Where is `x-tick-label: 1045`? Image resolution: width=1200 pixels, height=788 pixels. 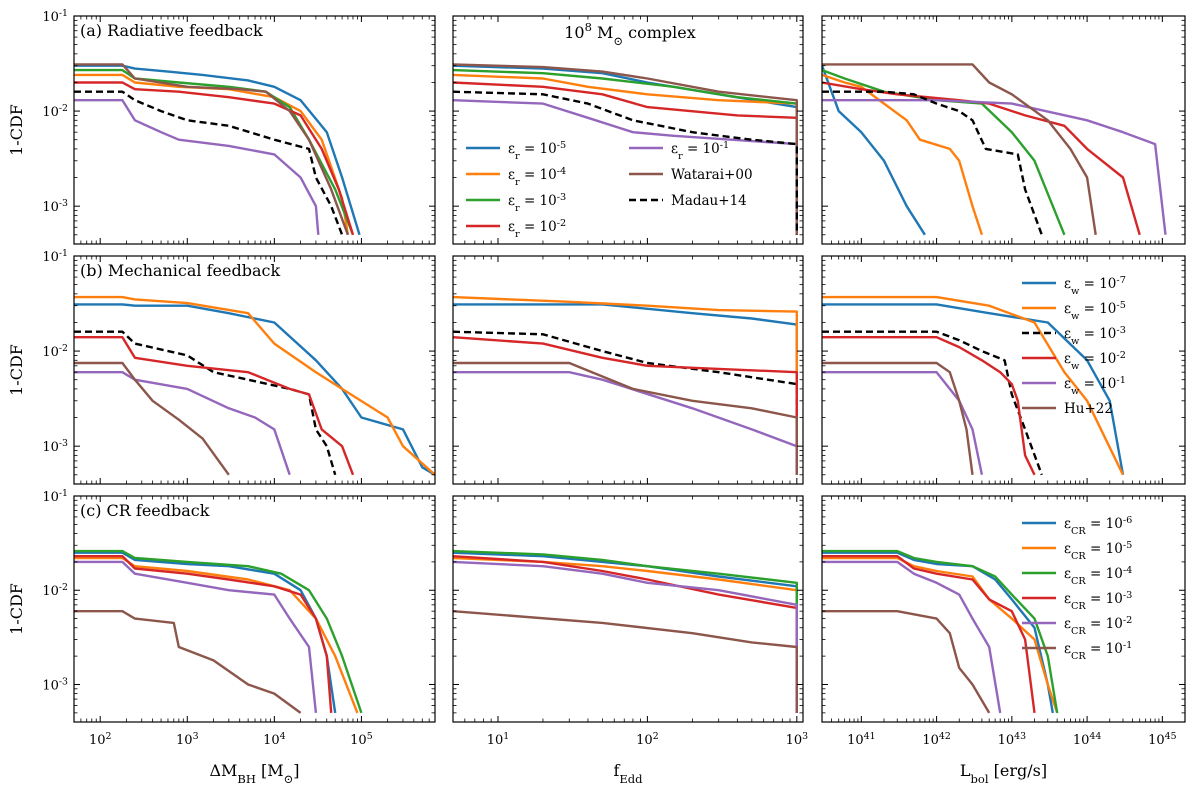 x-tick-label: 1045 is located at coordinates (1162, 740).